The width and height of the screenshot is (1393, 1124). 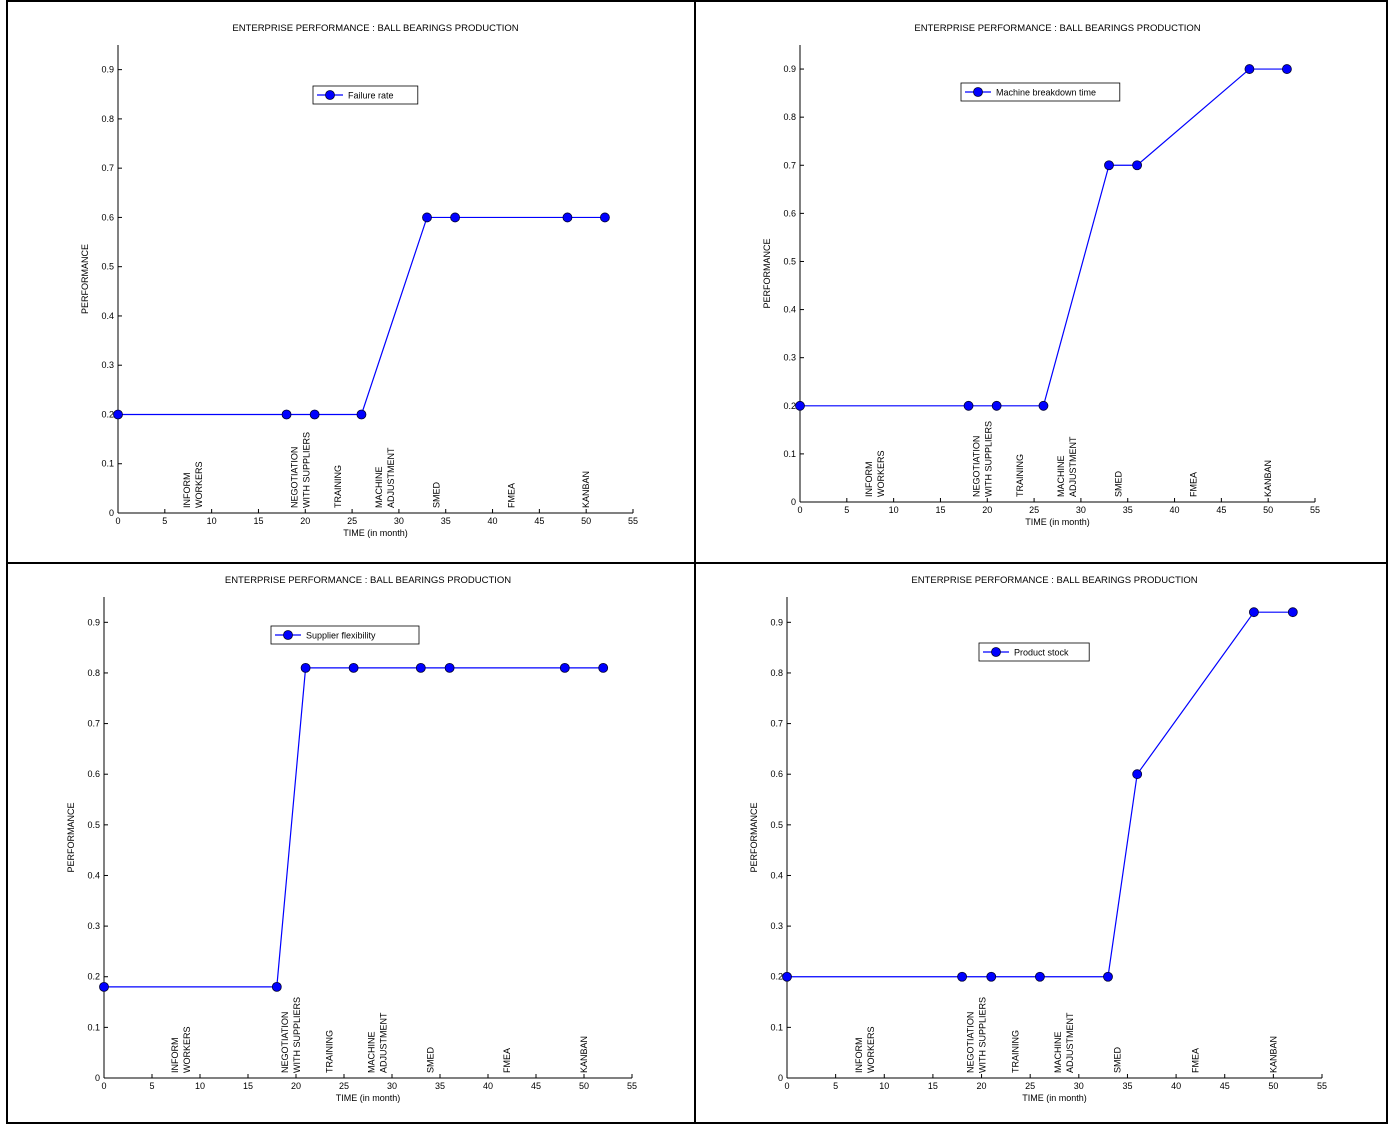 What do you see at coordinates (776, 774) in the screenshot?
I see `y-tick-label: 0.6` at bounding box center [776, 774].